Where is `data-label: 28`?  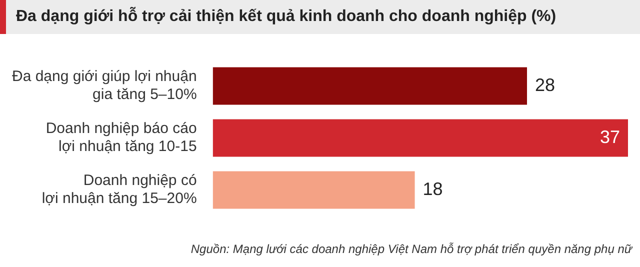
data-label: 28 is located at coordinates (545, 84).